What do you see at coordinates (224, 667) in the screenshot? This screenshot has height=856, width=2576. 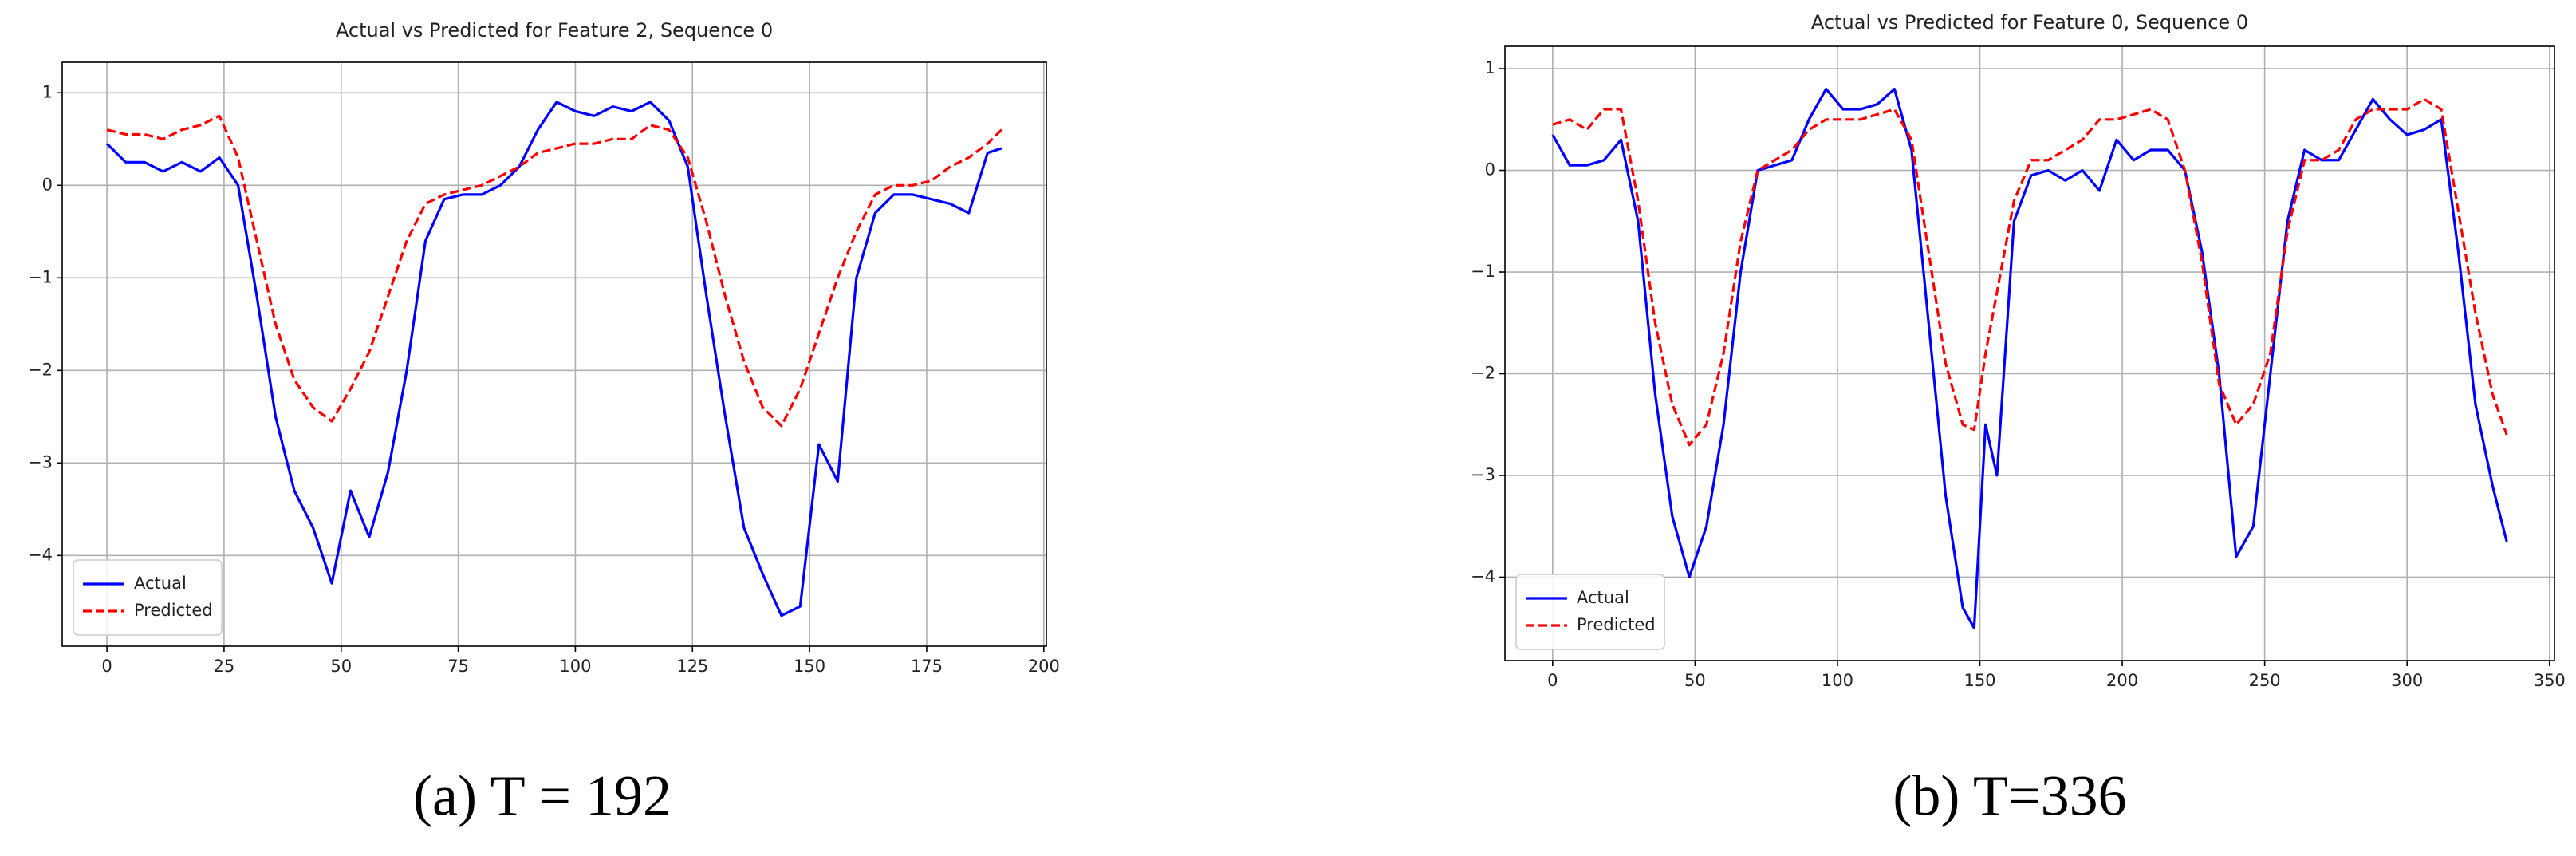 I see `x-tick-label: 25` at bounding box center [224, 667].